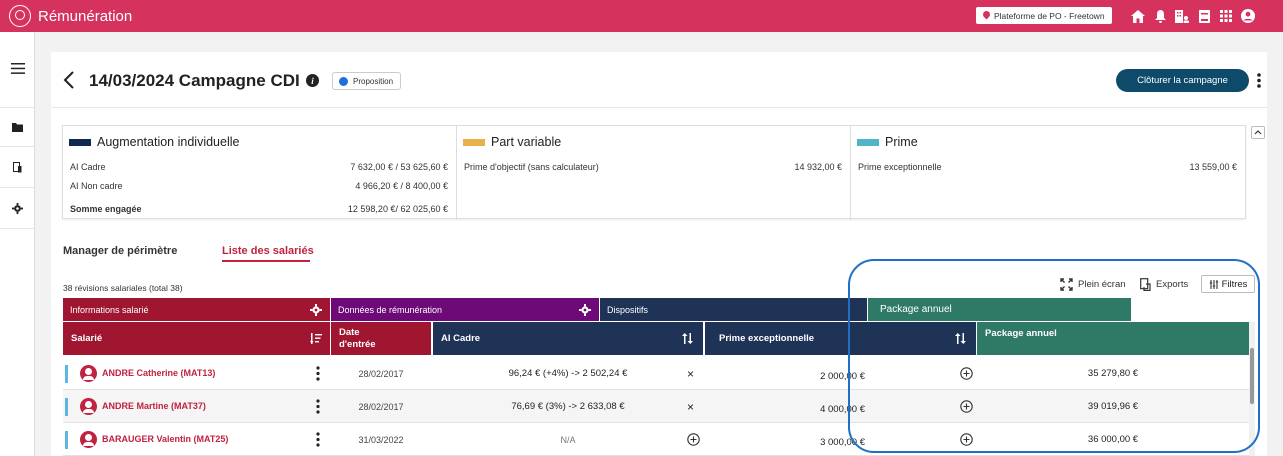  Describe the element at coordinates (165, 439) in the screenshot. I see `employee-name: BARAUGER Valentin (MAT25)` at that location.